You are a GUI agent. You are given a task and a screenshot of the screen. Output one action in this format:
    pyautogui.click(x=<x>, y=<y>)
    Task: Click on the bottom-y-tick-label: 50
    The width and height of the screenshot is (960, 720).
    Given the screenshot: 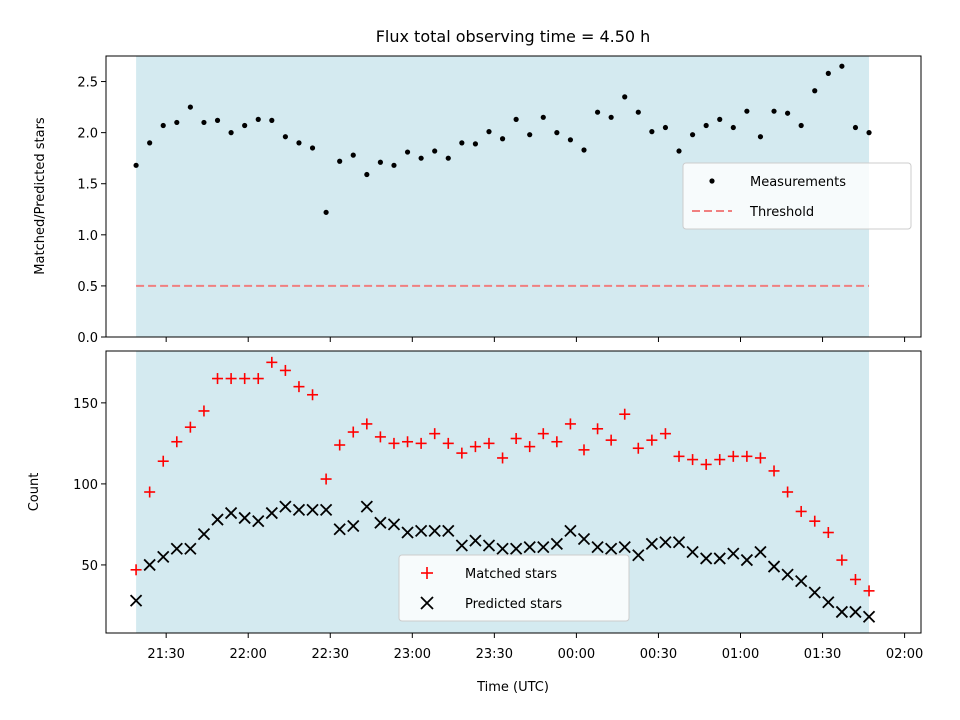 What is the action you would take?
    pyautogui.click(x=89, y=566)
    